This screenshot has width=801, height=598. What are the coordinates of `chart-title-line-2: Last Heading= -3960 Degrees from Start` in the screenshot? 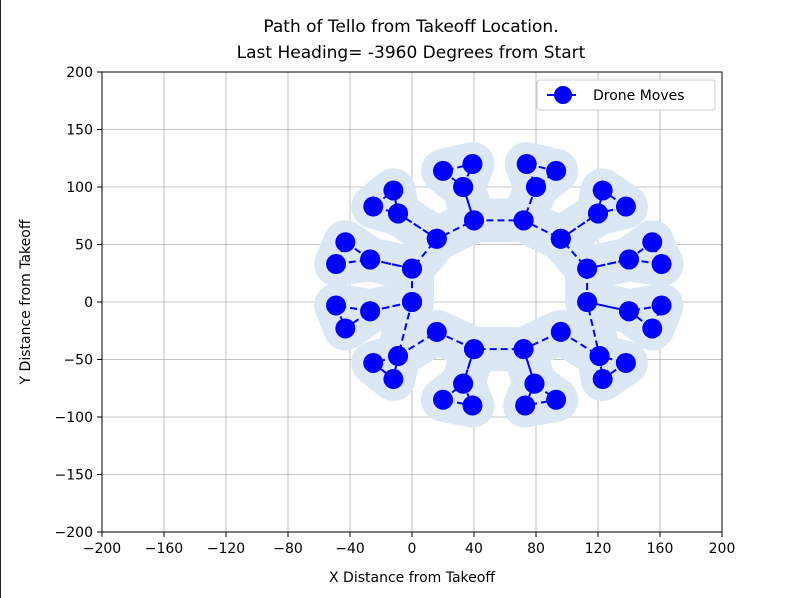 It's located at (411, 53).